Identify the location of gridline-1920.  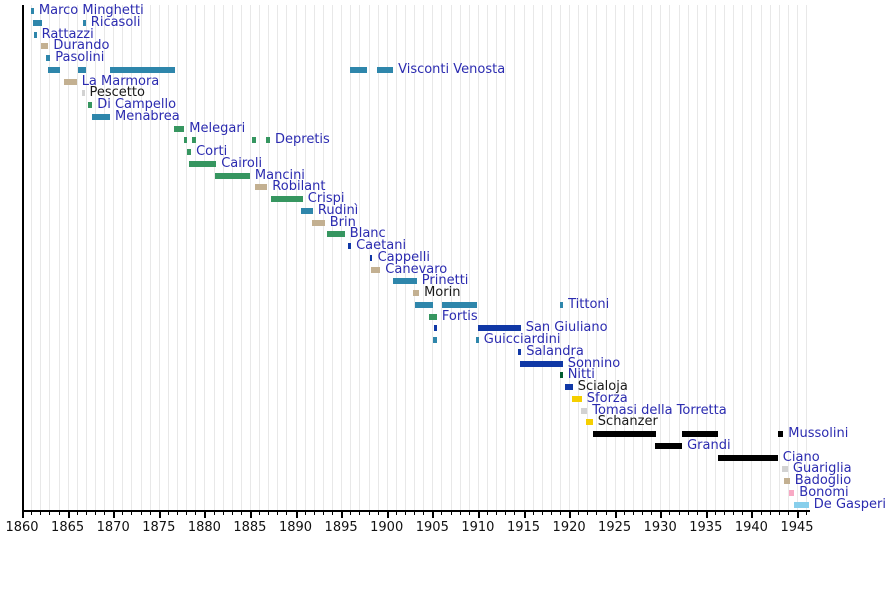
(570, 257).